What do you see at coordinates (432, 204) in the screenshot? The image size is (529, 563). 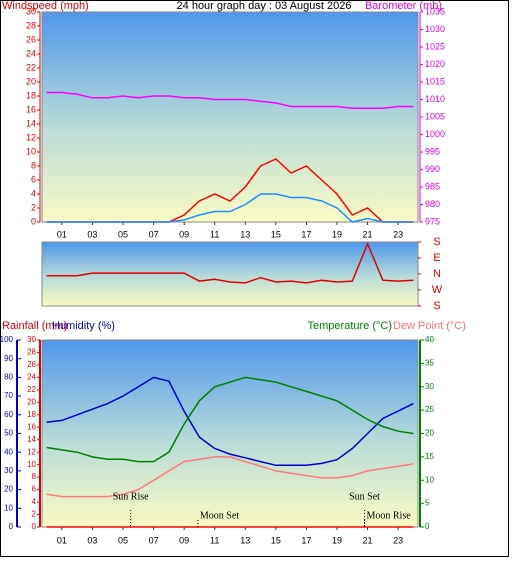 I see `y2-tick-label: 980` at bounding box center [432, 204].